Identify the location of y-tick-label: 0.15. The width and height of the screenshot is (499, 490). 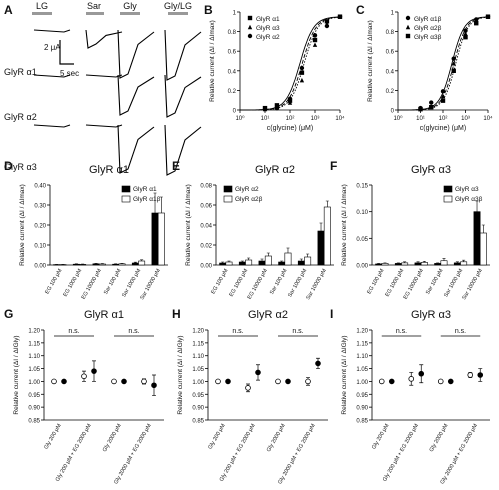
(362, 187).